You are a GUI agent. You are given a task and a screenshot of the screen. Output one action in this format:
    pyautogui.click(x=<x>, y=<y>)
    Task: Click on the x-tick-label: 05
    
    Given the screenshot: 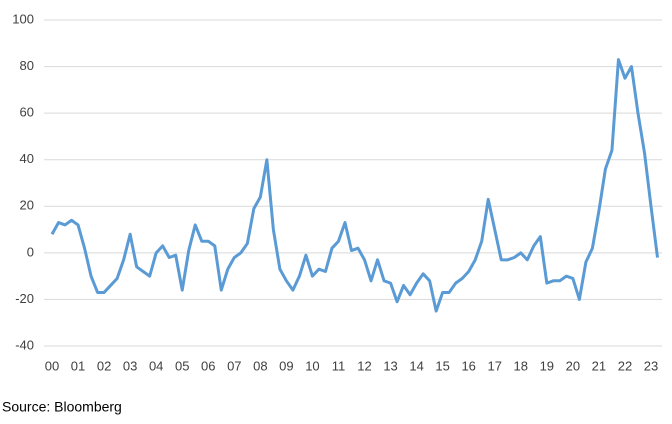 What is the action you would take?
    pyautogui.click(x=182, y=365)
    